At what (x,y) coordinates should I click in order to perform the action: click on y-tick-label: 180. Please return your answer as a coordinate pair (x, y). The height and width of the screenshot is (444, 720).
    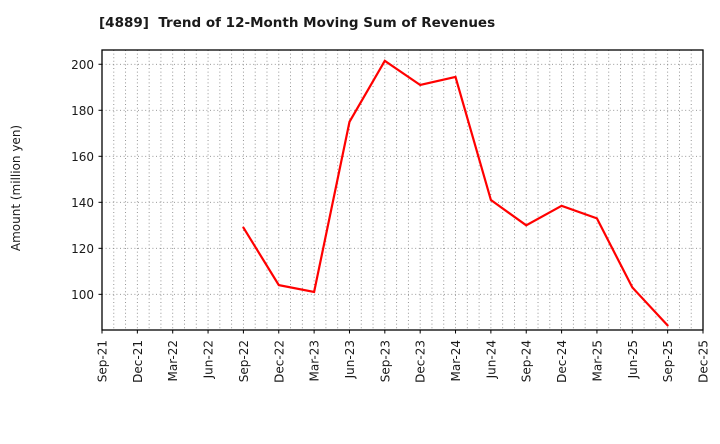
    Looking at the image, I should click on (82, 111).